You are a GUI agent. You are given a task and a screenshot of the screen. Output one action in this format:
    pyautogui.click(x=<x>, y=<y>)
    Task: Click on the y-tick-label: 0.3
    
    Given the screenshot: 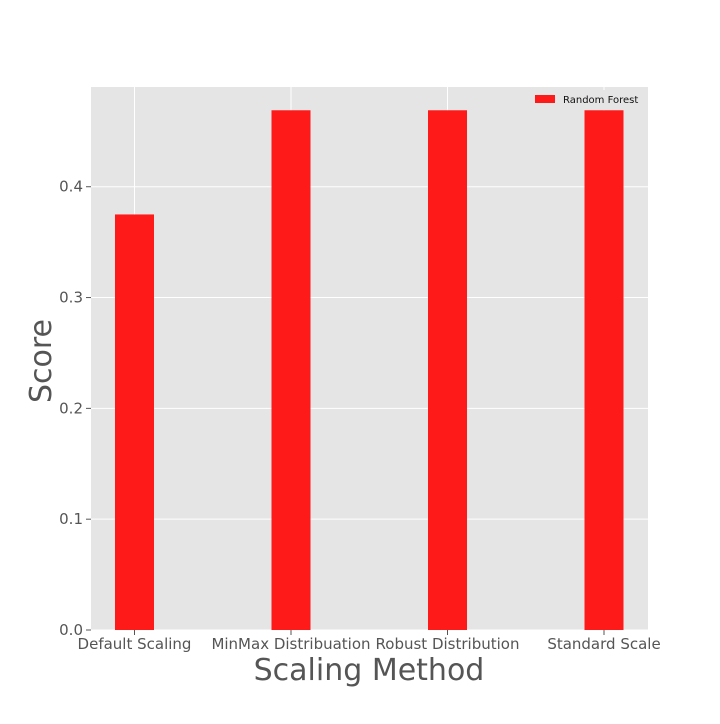 What is the action you would take?
    pyautogui.click(x=71, y=298)
    